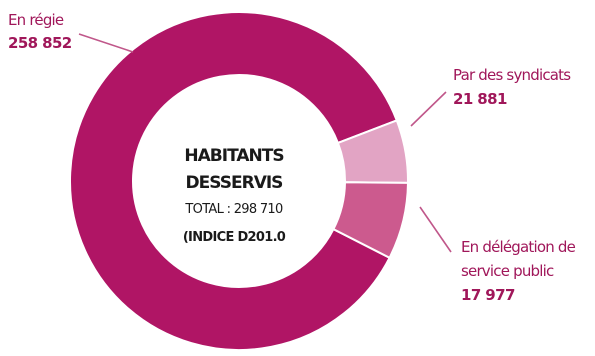  Describe the element at coordinates (371, 220) in the screenshot. I see `slice-par-des-syndicats` at that location.